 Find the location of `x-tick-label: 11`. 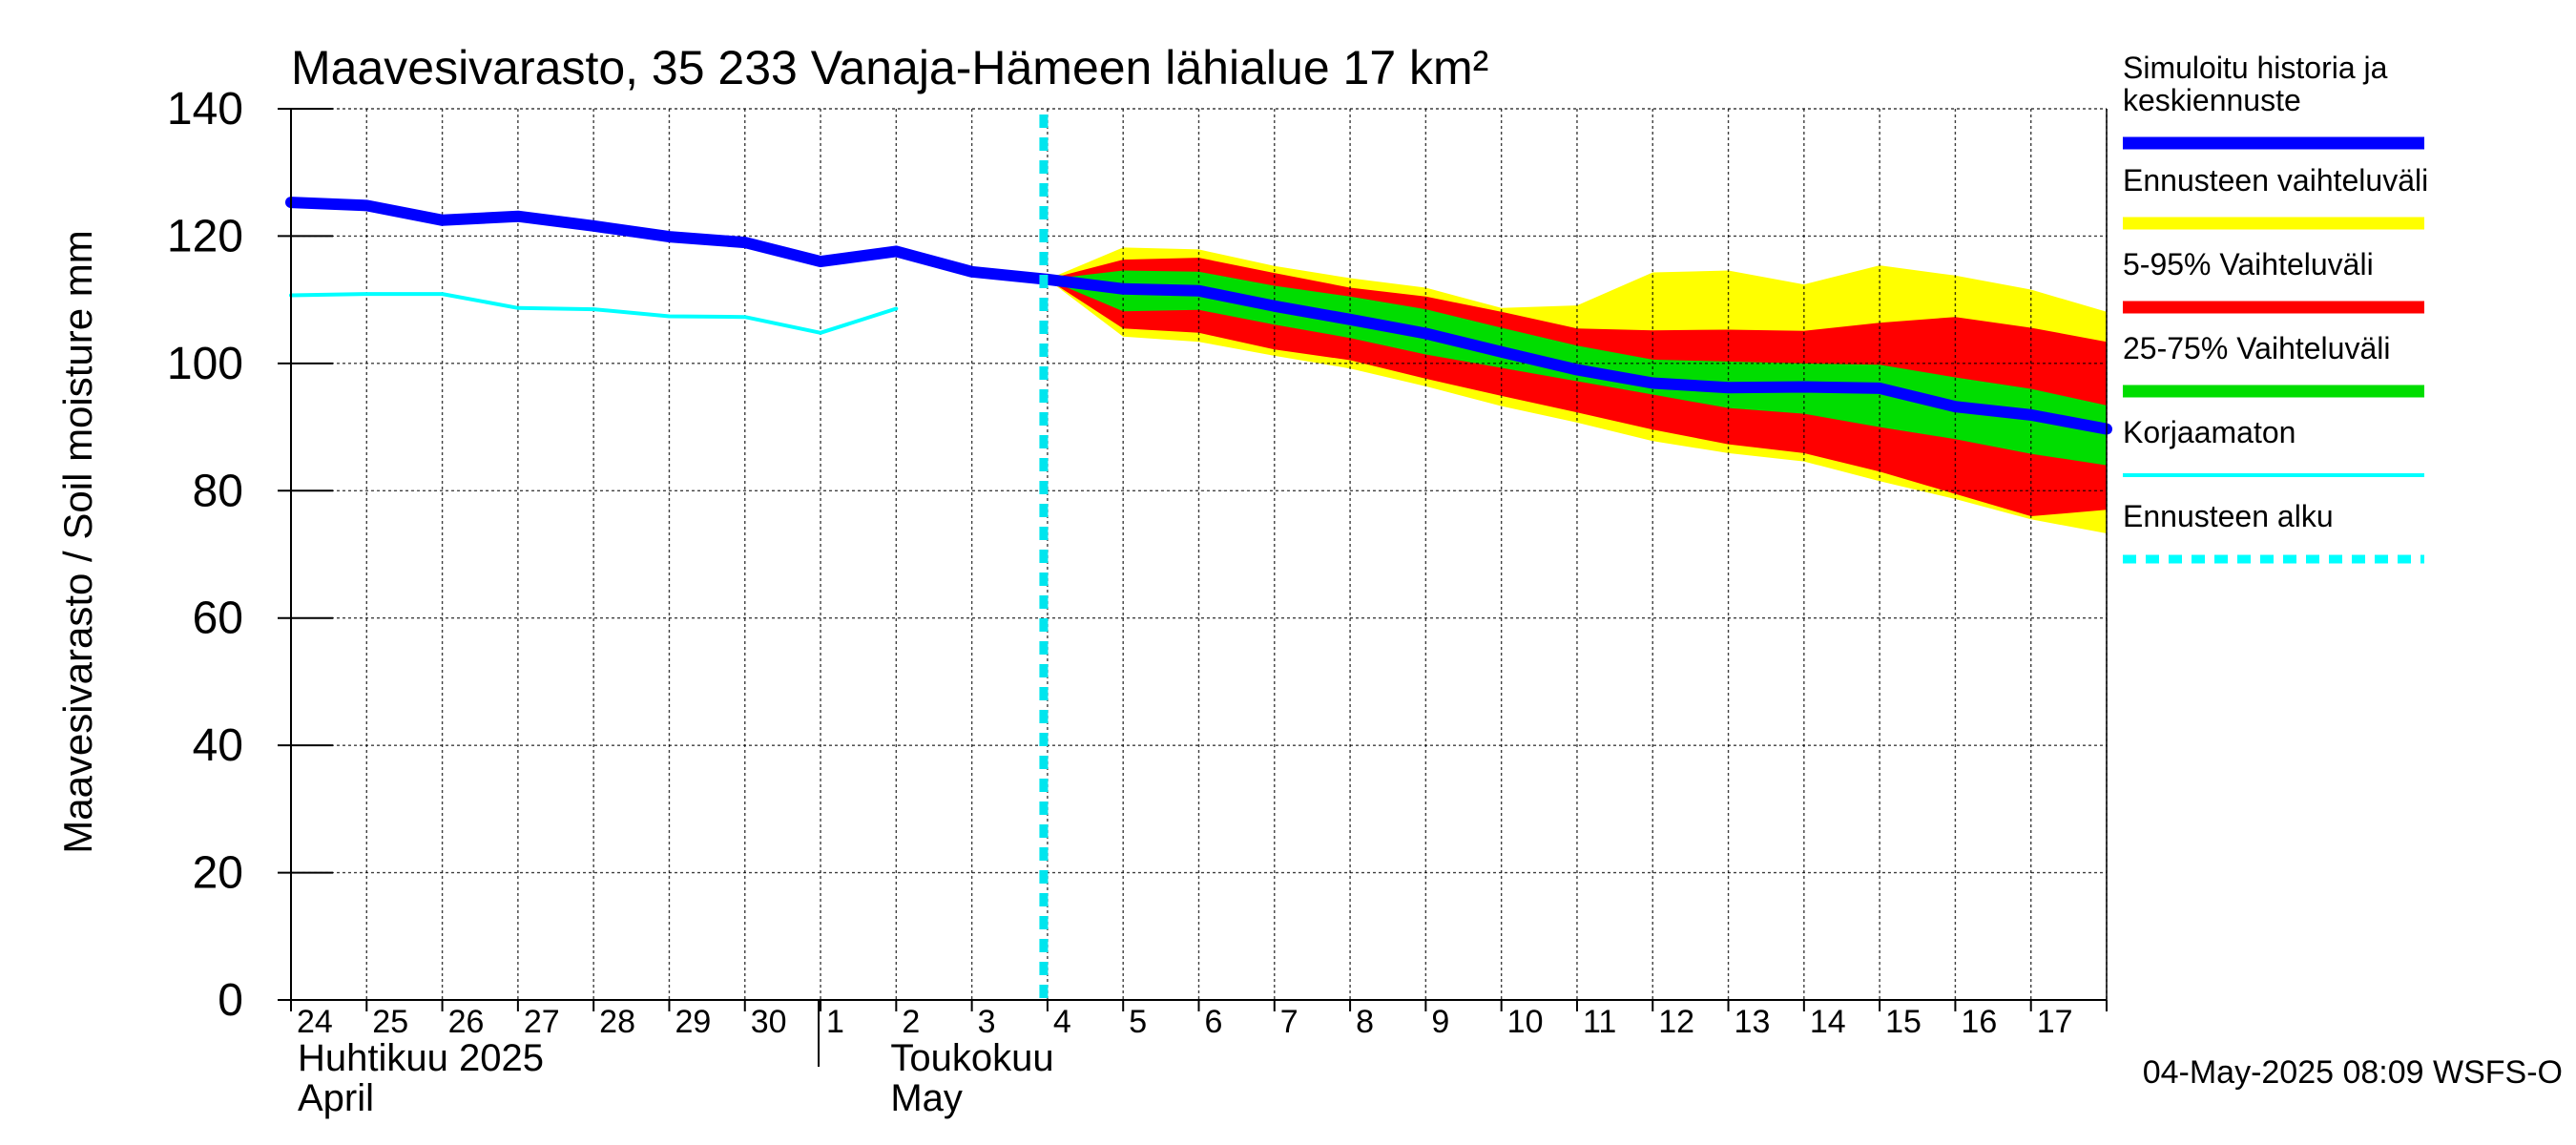

x-tick-label: 11 is located at coordinates (1599, 1022).